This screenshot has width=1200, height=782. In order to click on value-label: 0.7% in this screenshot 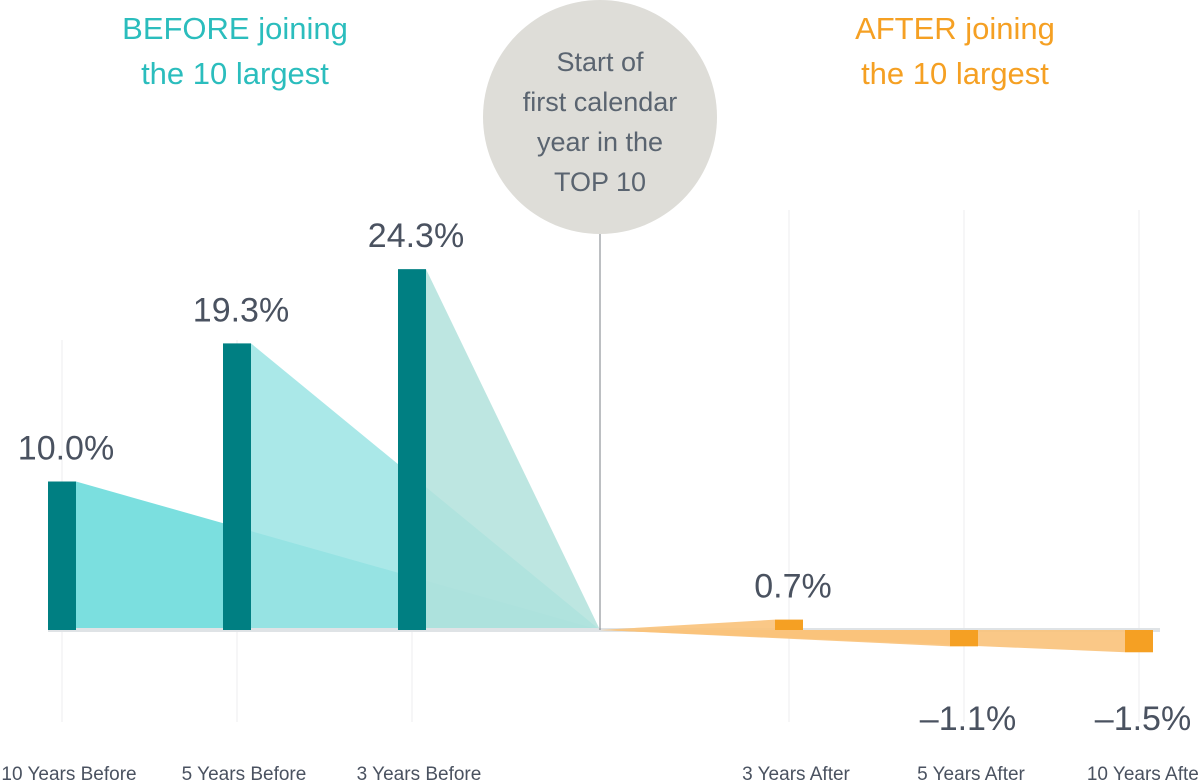, I will do `click(793, 587)`.